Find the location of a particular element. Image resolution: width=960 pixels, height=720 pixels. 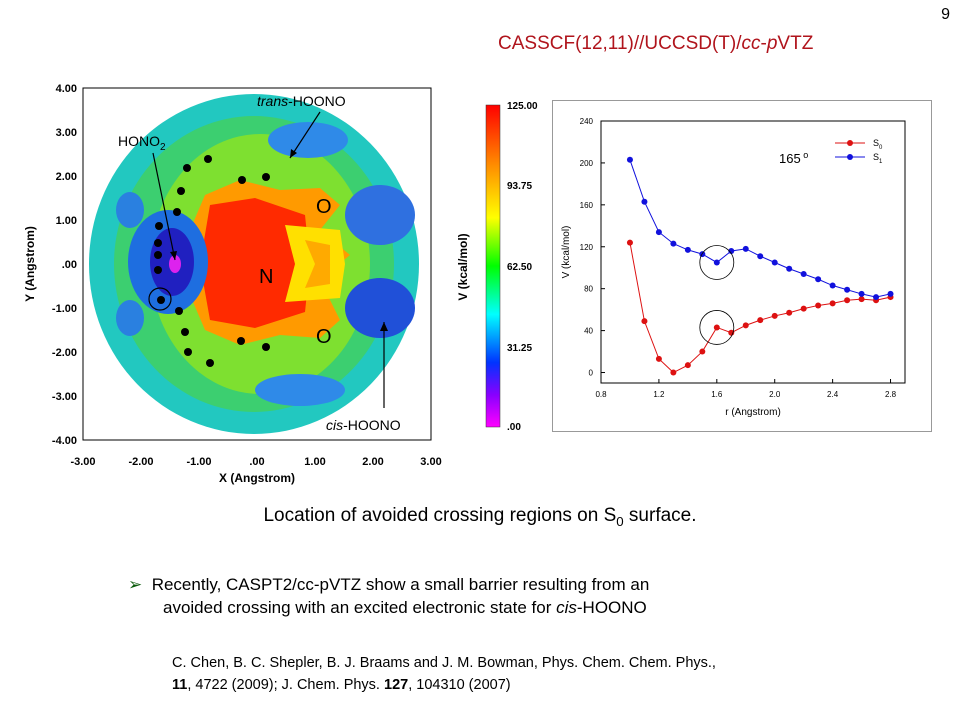

svg-text: -4.00 is located at coordinates (64, 441).